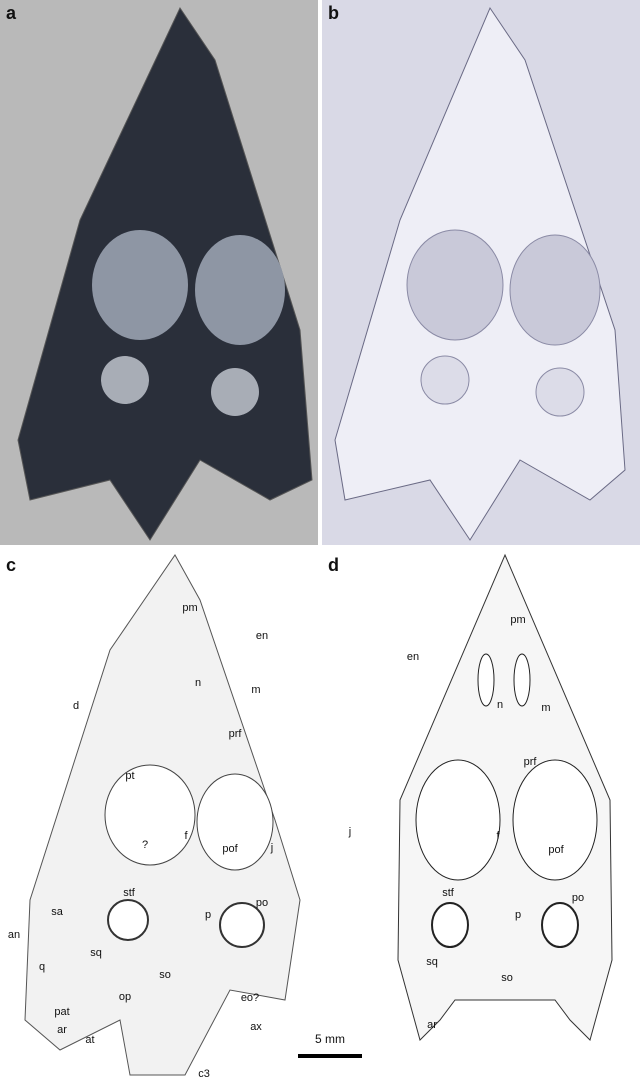 Image resolution: width=640 pixels, height=1088 pixels. What do you see at coordinates (61, 1012) in the screenshot?
I see `annotation: pat` at bounding box center [61, 1012].